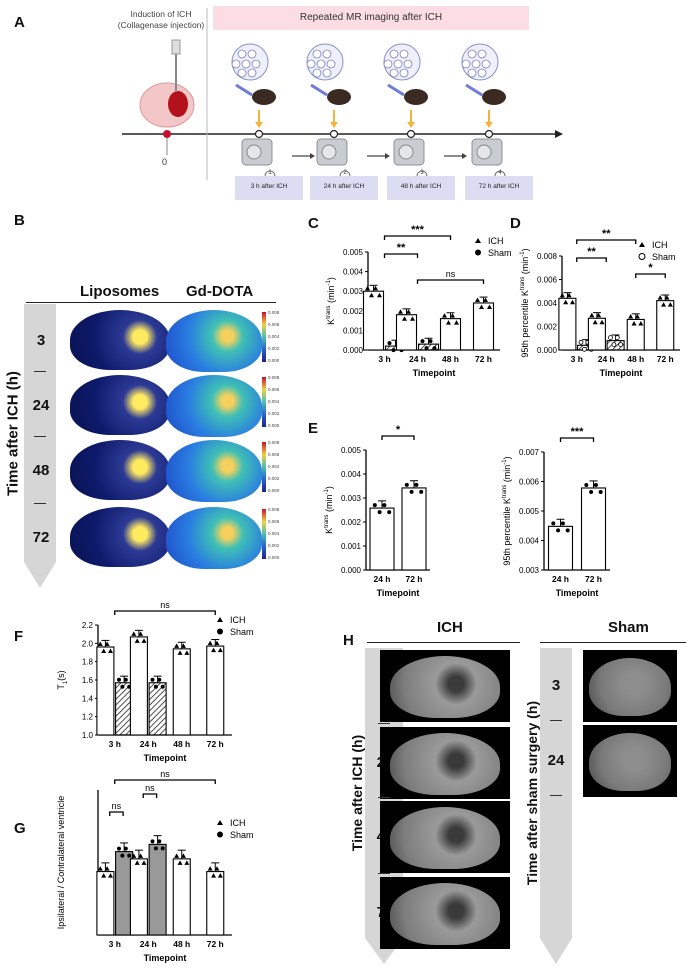 Image resolution: width=690 pixels, height=972 pixels. What do you see at coordinates (120, 537) in the screenshot?
I see `liposome-brain-image` at bounding box center [120, 537].